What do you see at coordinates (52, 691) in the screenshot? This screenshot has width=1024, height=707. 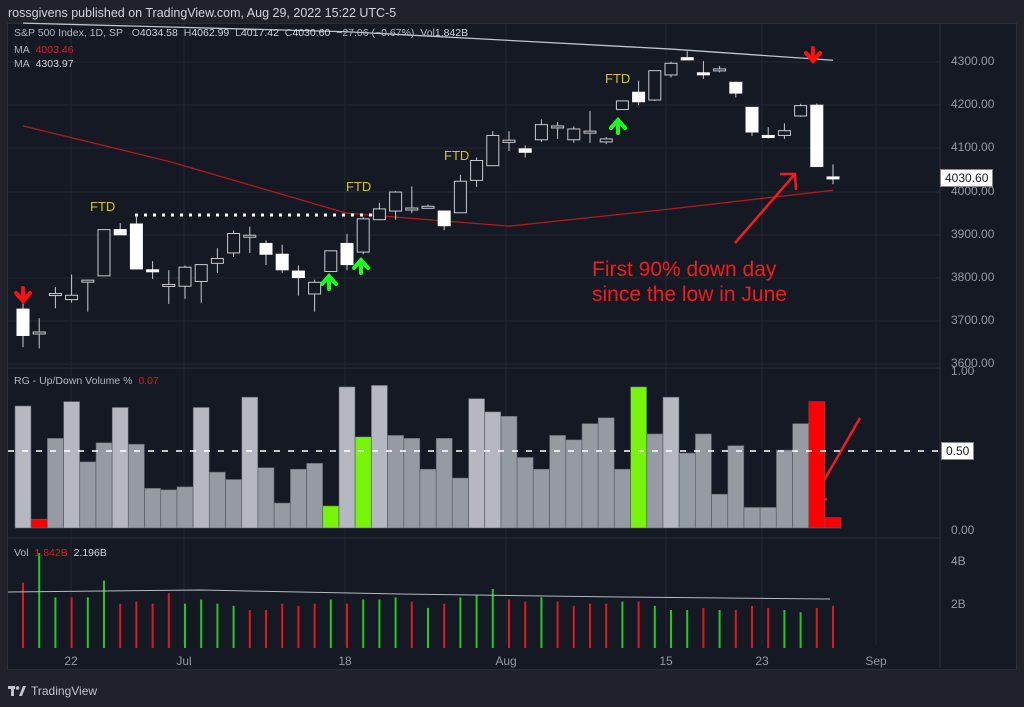 I see `tradingview-logo: TradingView` at bounding box center [52, 691].